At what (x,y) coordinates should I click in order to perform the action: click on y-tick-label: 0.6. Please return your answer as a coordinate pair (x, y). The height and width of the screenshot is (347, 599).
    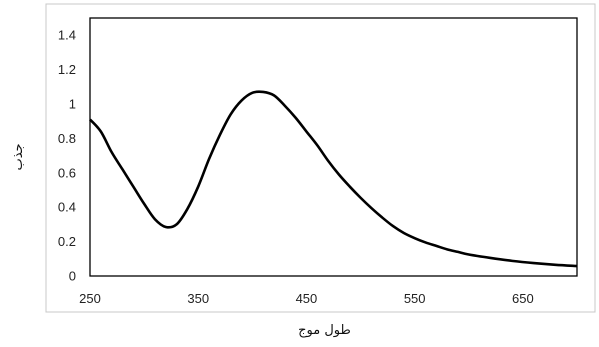
    Looking at the image, I should click on (67, 172).